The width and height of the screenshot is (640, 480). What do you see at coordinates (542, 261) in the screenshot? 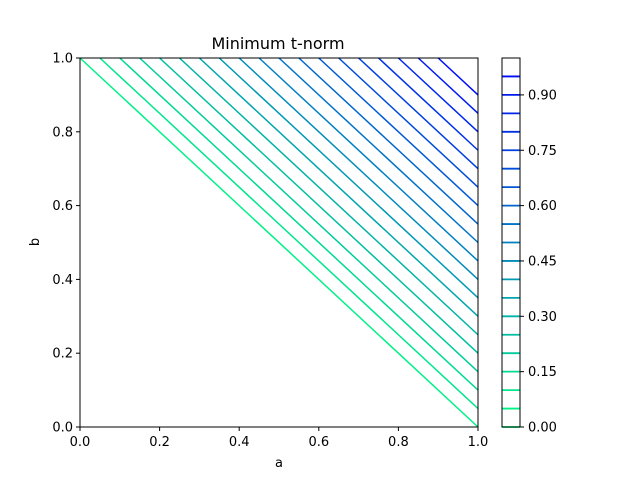
I see `colorbar-tick-label: 0.45` at bounding box center [542, 261].